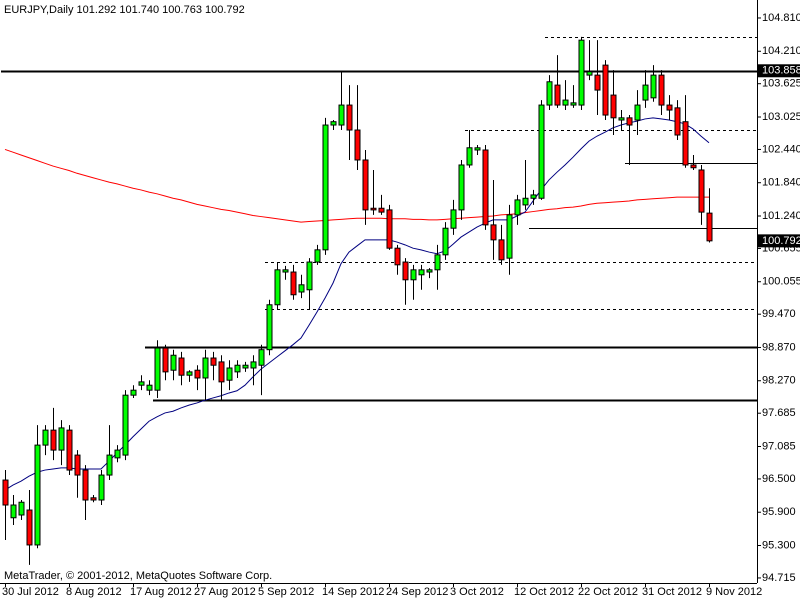 Image resolution: width=800 pixels, height=600 pixels. What do you see at coordinates (779, 578) in the screenshot?
I see `y-tick-label: 94.715` at bounding box center [779, 578].